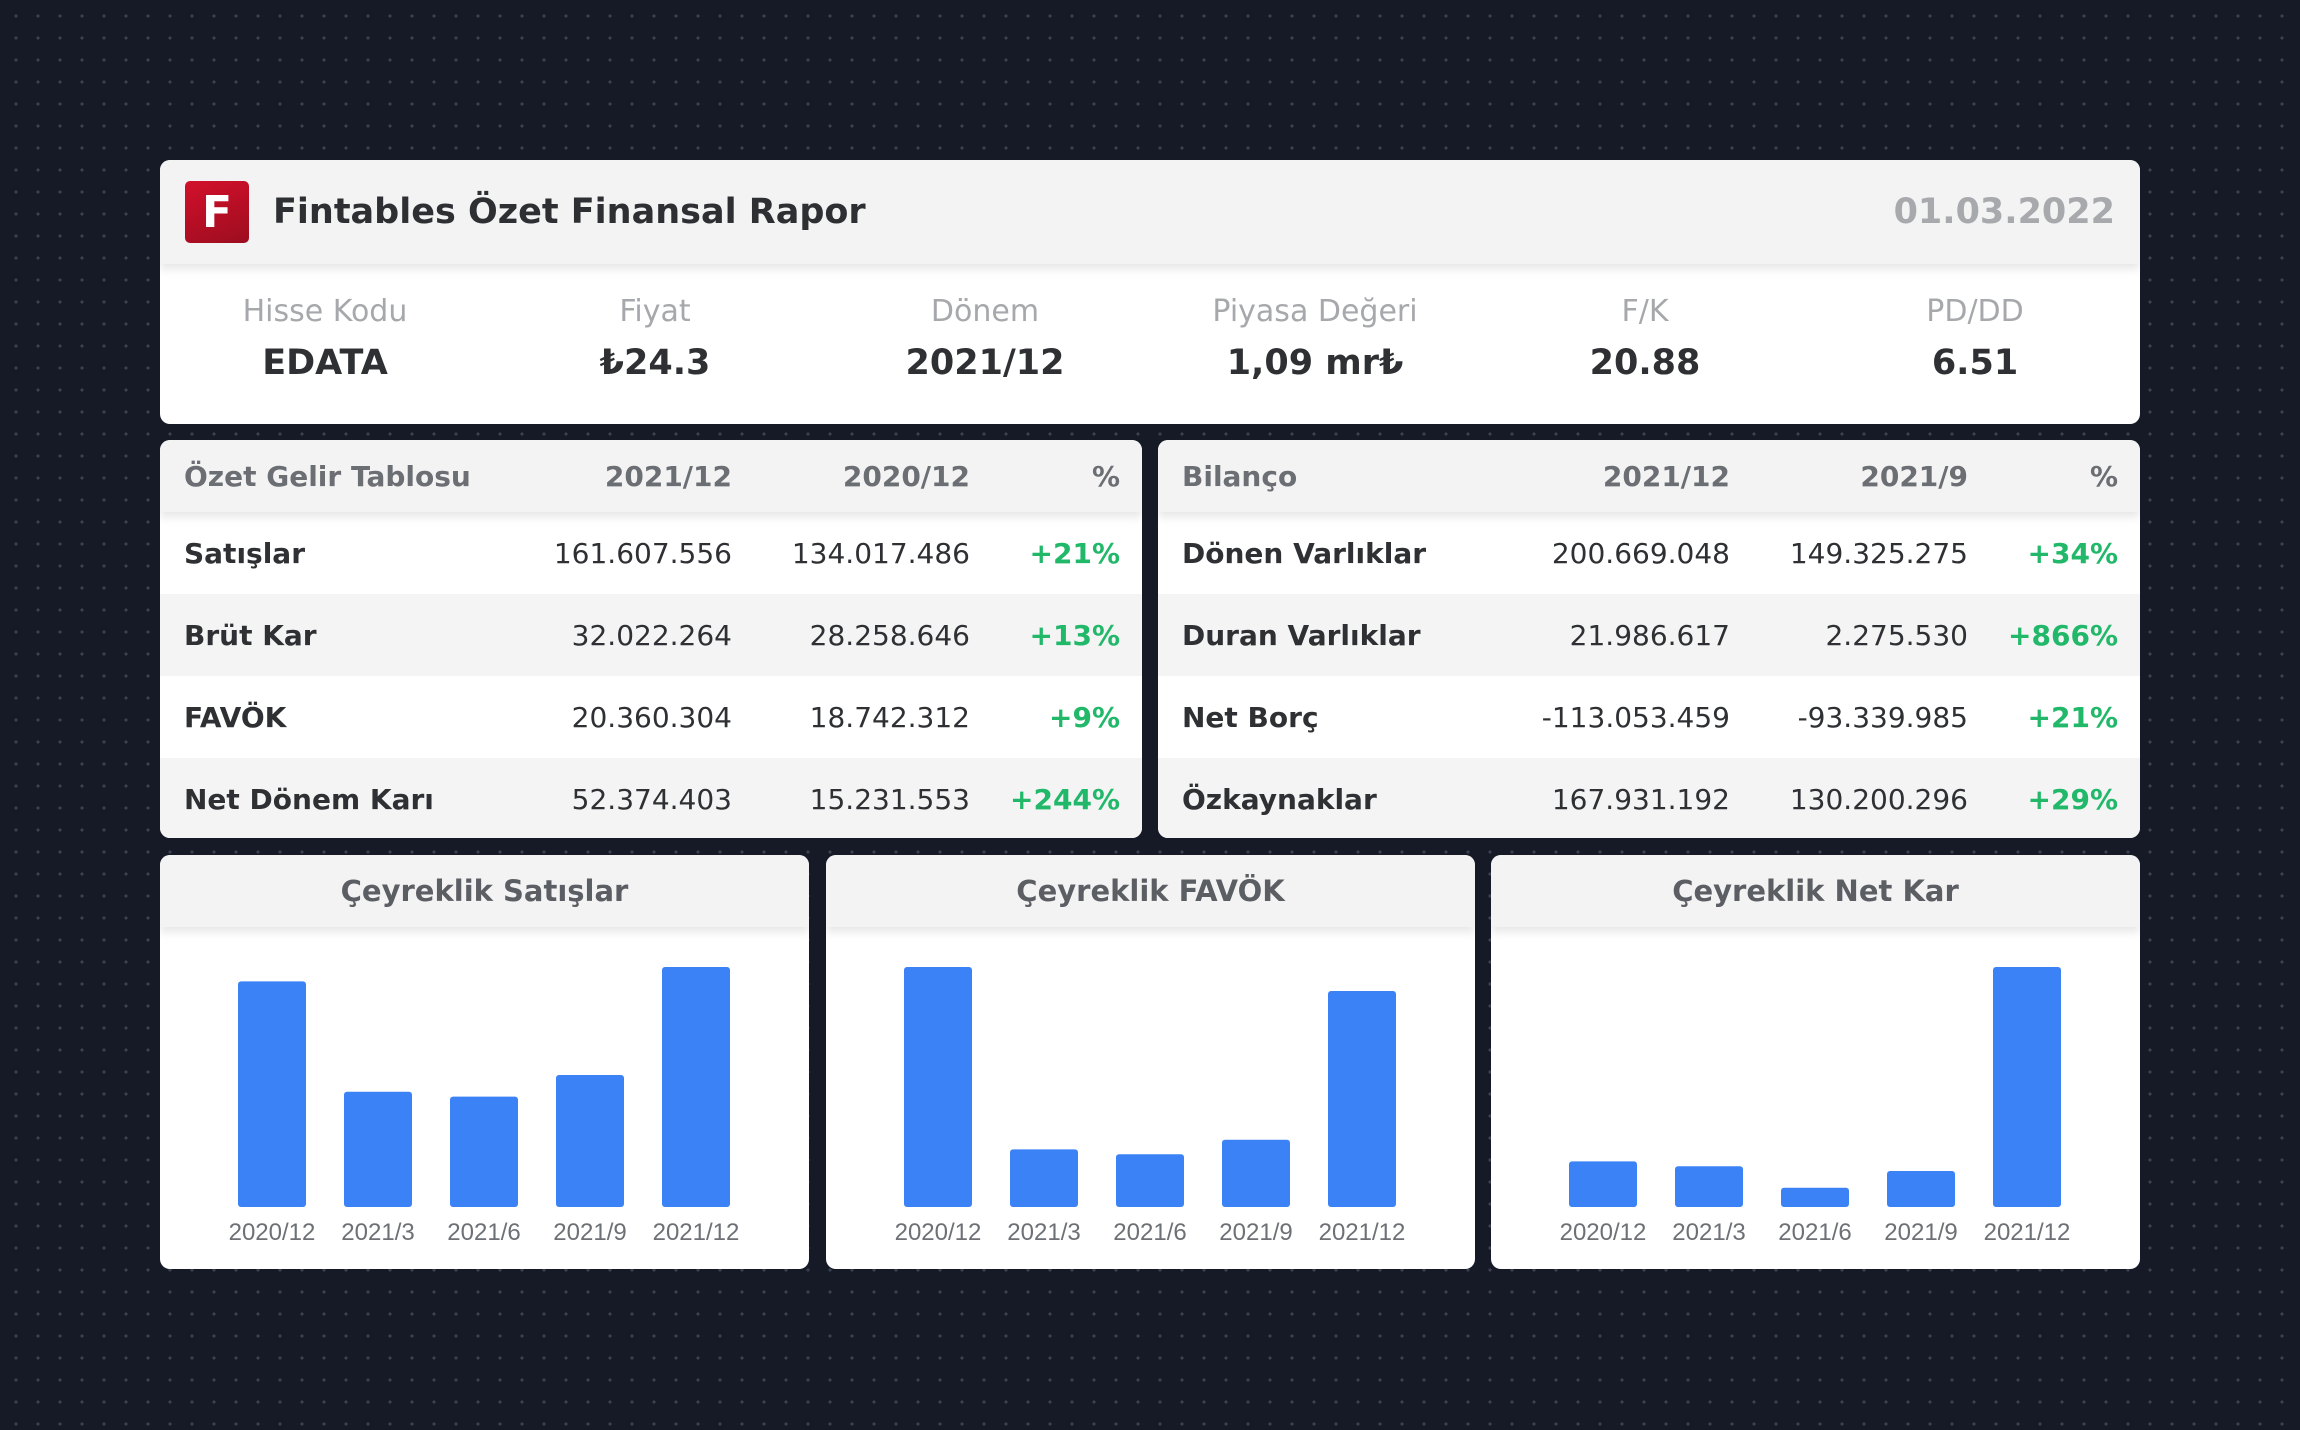 The height and width of the screenshot is (1430, 2300). I want to click on table-row: FAVÖK 20.360.304 18.742.312 +9%, so click(651, 717).